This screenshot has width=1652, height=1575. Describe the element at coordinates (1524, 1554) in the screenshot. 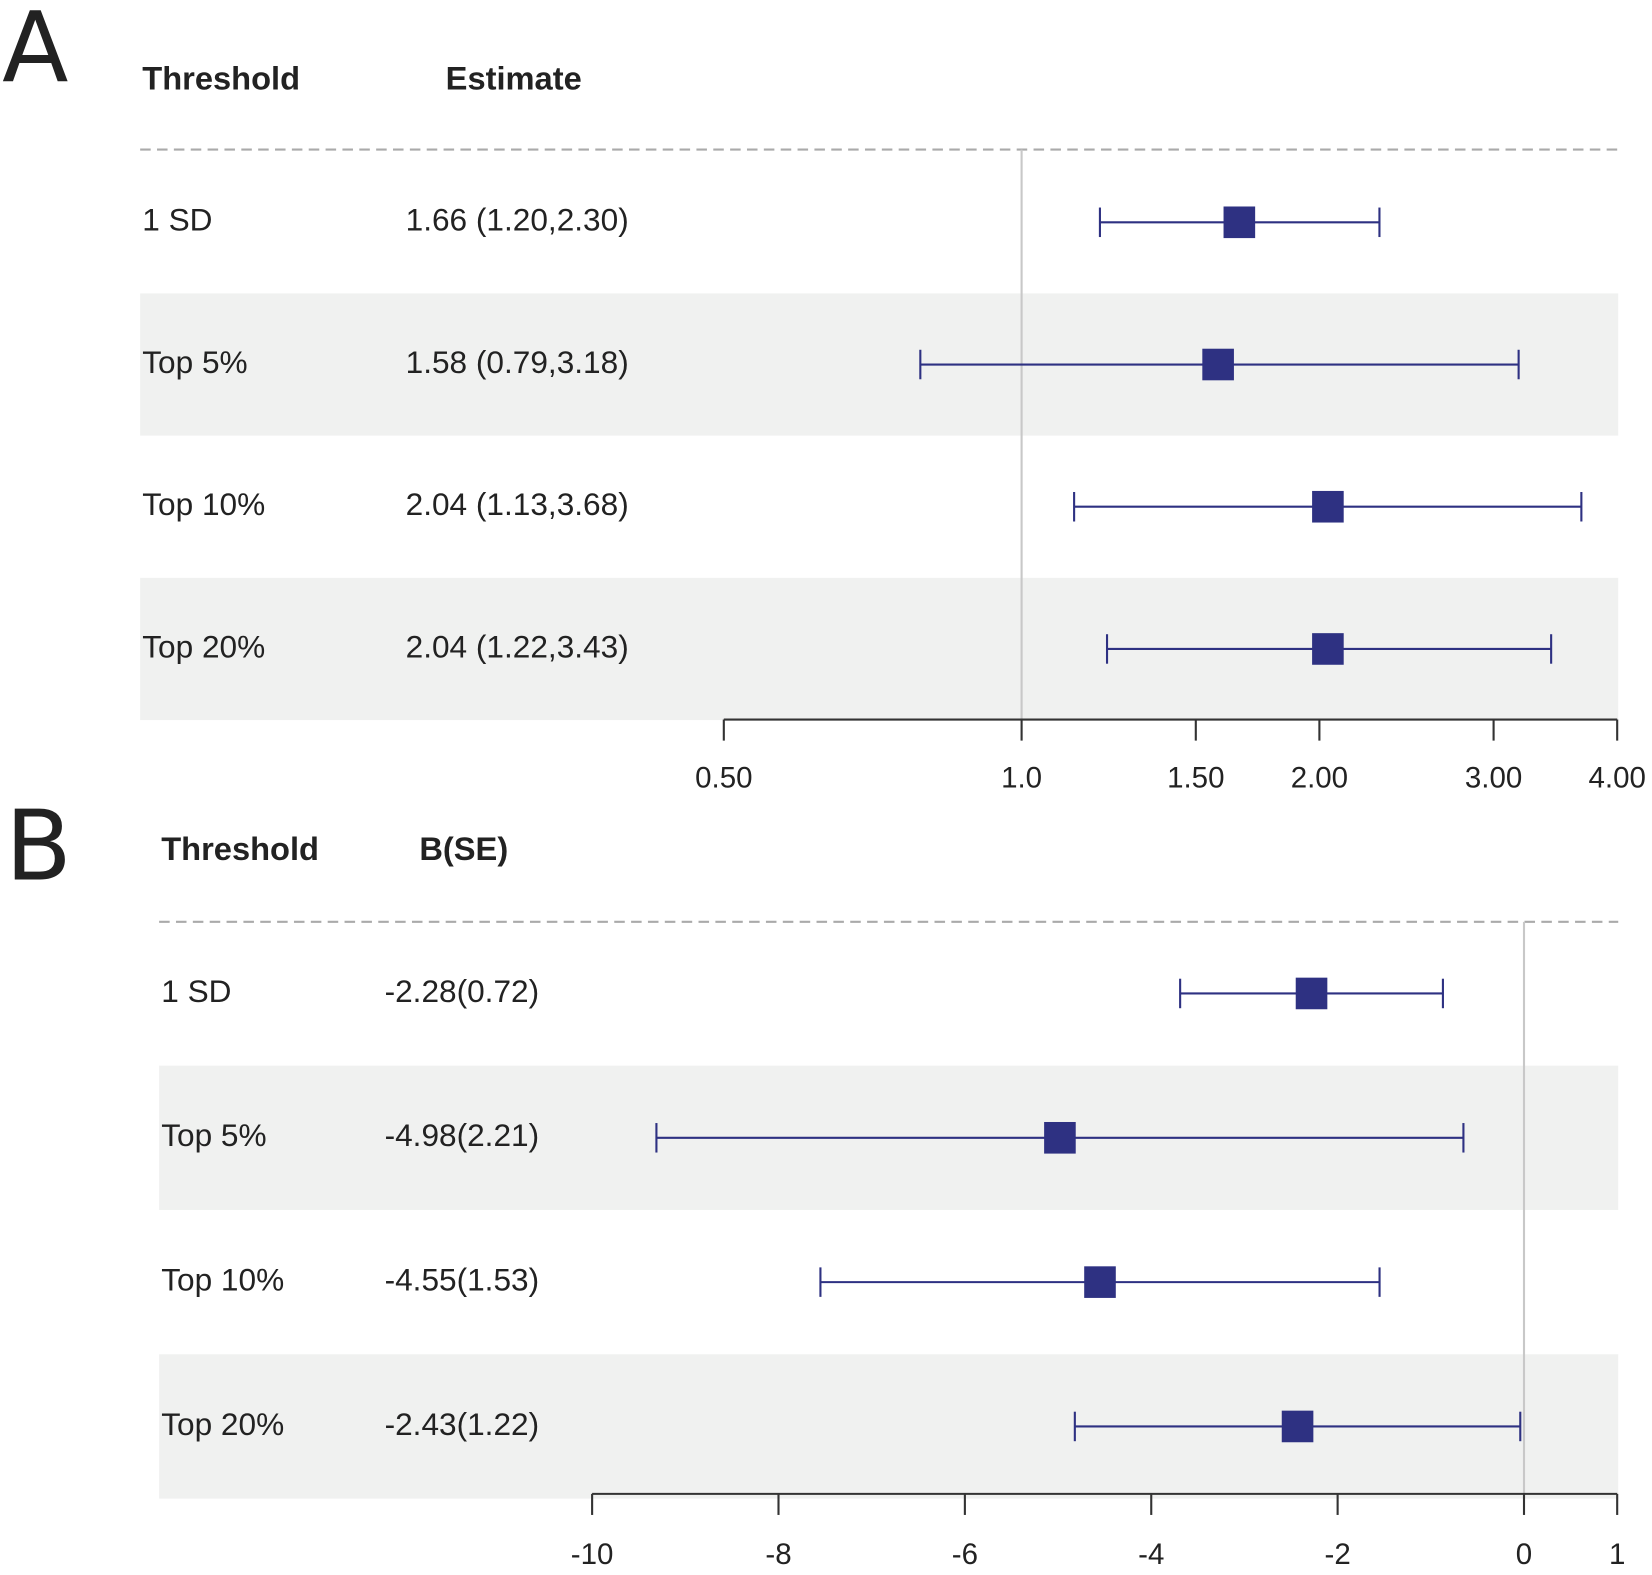

I see `x-tick-label: 0` at that location.